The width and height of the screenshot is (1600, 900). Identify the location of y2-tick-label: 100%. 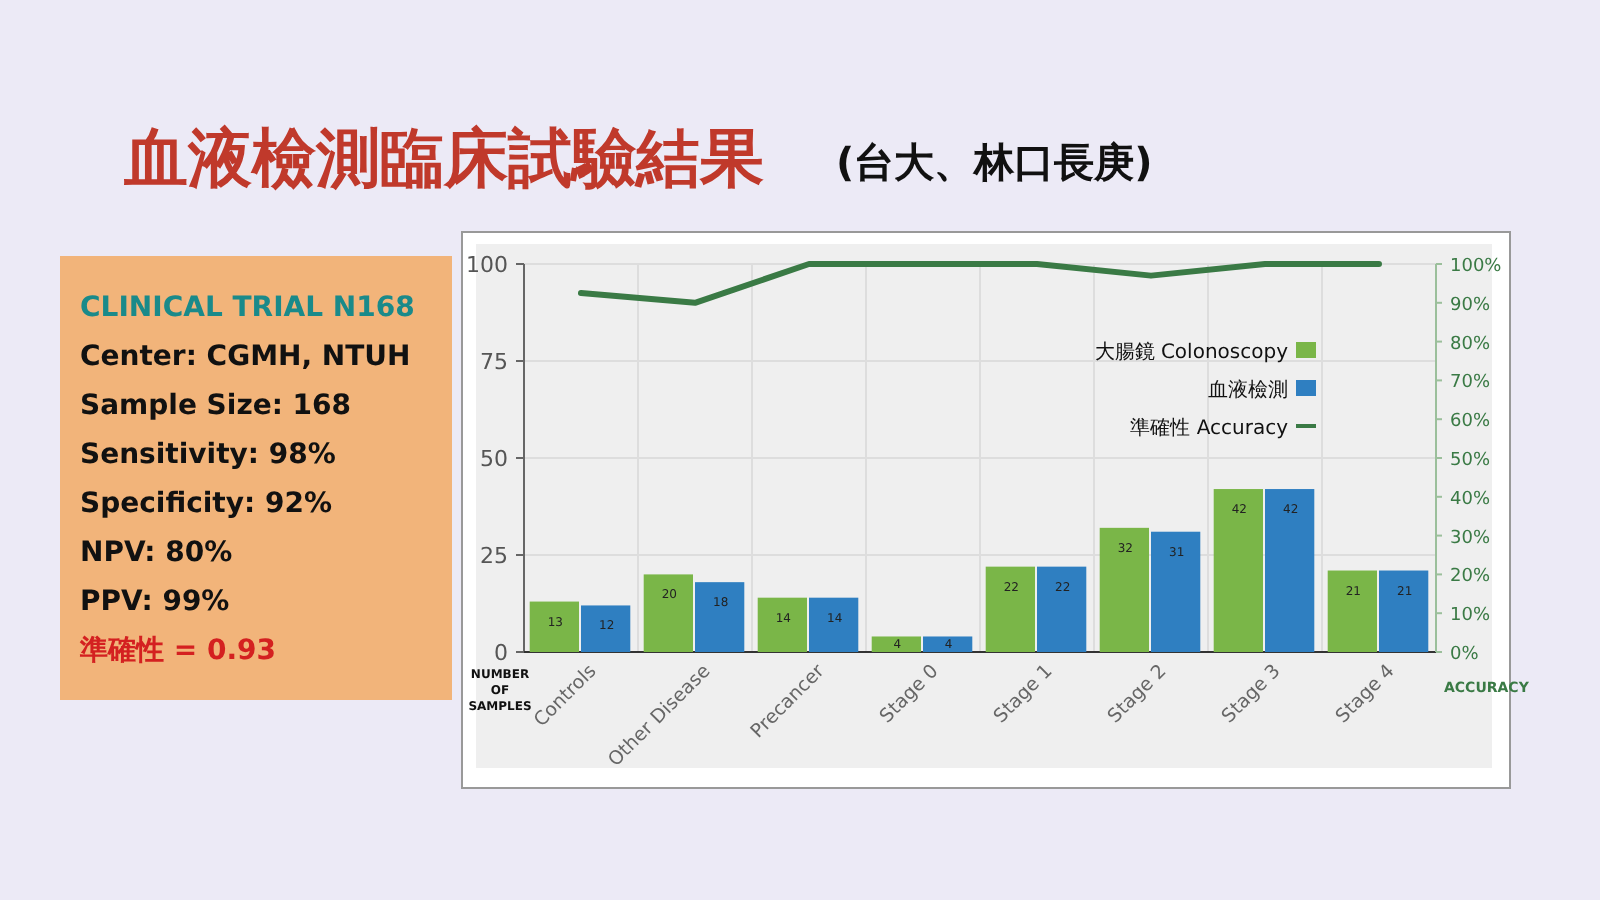
(1476, 267).